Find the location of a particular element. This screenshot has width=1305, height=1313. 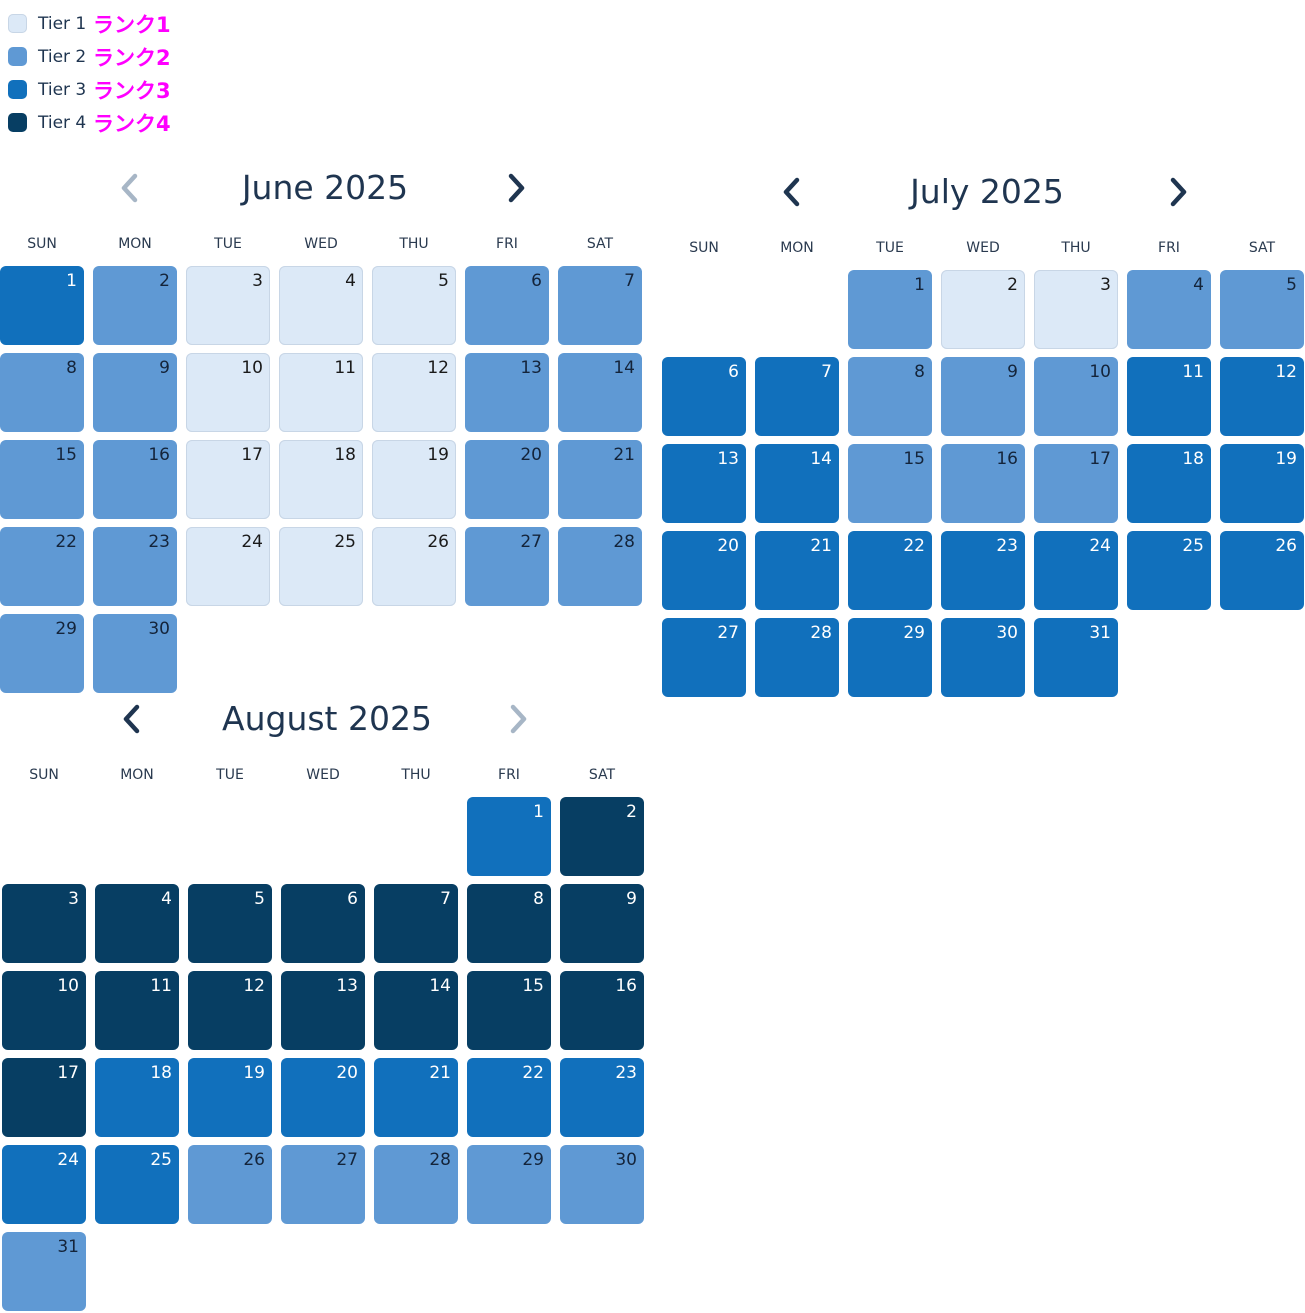

legend-item-tier-1: Tier 1 ランク1 is located at coordinates (89, 23).